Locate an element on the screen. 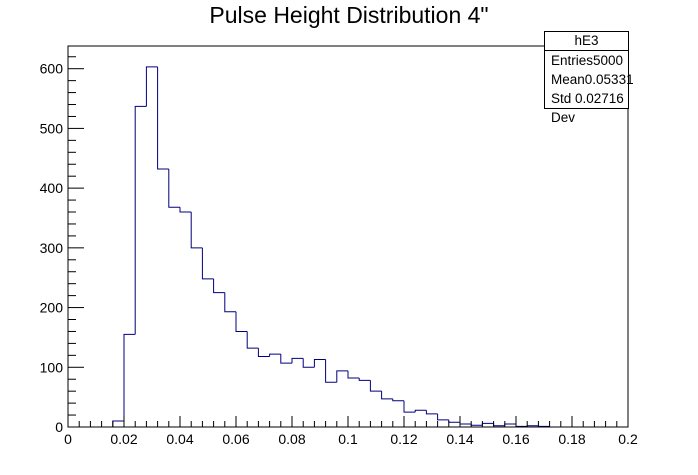  stats-label-mean: Mean is located at coordinates (568, 79).